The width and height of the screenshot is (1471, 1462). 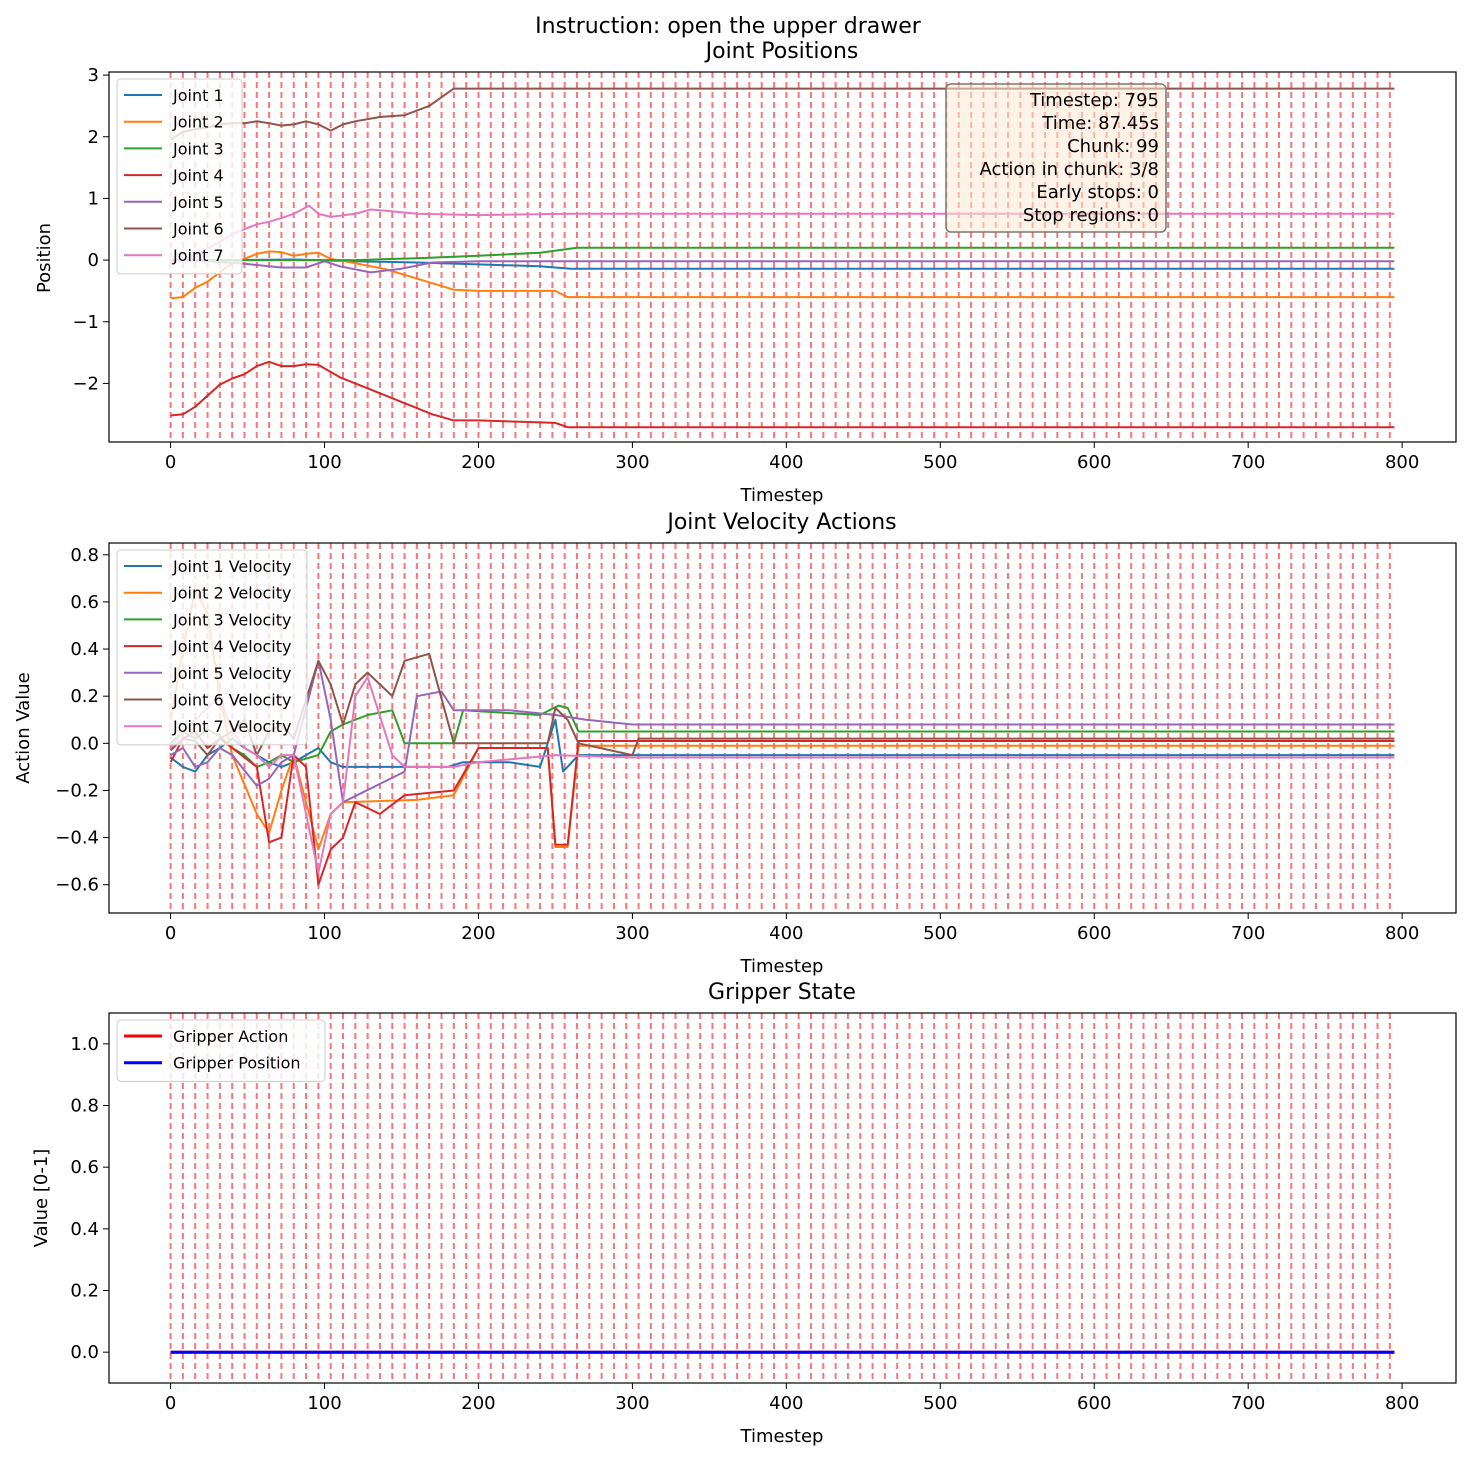 What do you see at coordinates (231, 726) in the screenshot?
I see `legend-label: Joint 7 Velocity` at bounding box center [231, 726].